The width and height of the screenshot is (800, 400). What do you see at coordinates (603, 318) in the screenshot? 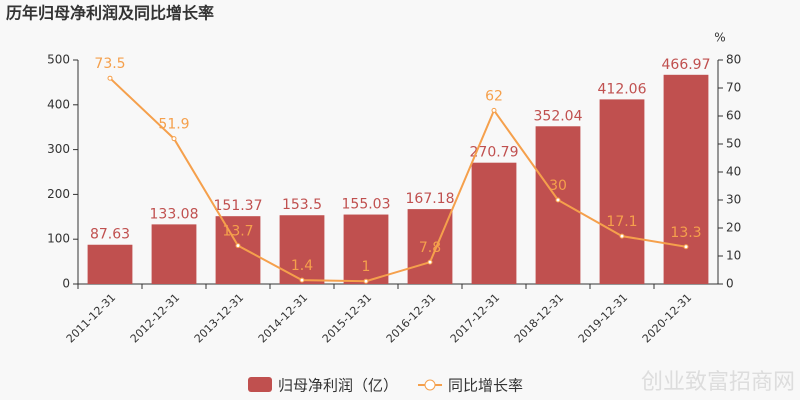
I see `x-tick-label: 2019-12-31` at bounding box center [603, 318].